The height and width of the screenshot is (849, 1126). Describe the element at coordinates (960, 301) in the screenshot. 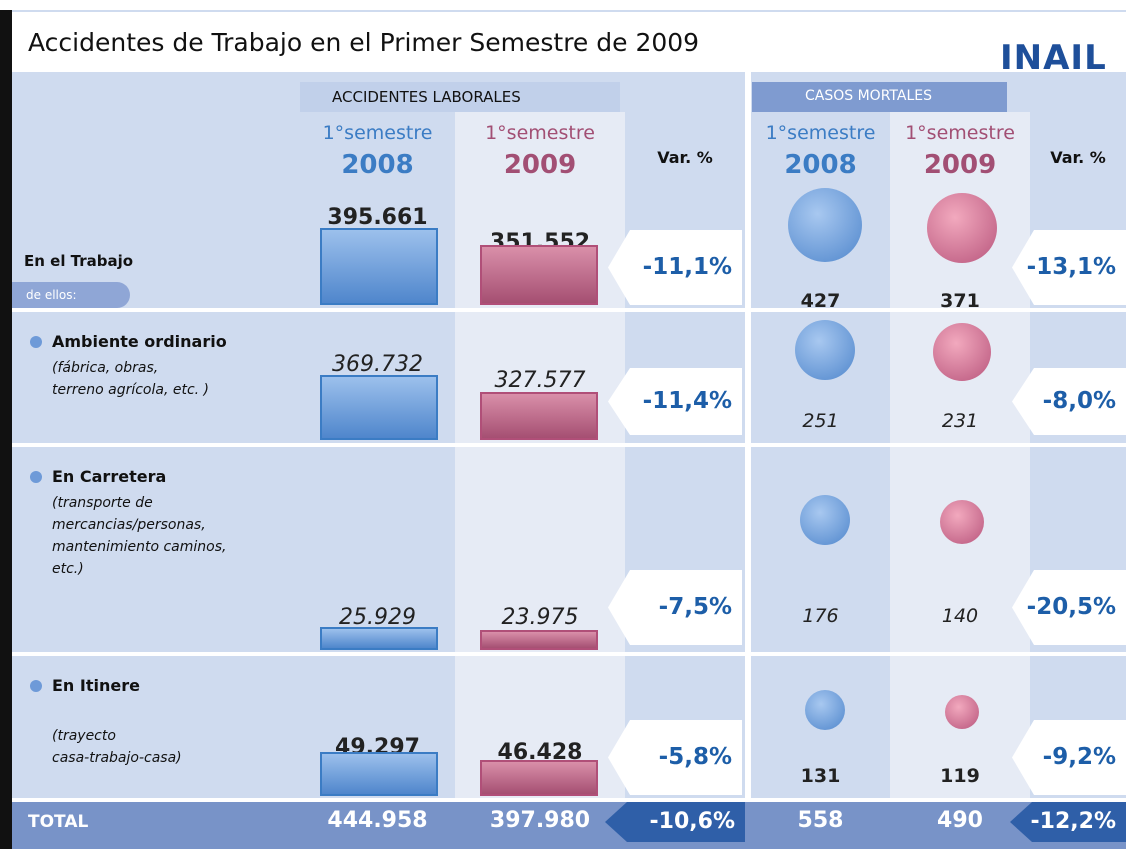

I see `value: 371` at that location.